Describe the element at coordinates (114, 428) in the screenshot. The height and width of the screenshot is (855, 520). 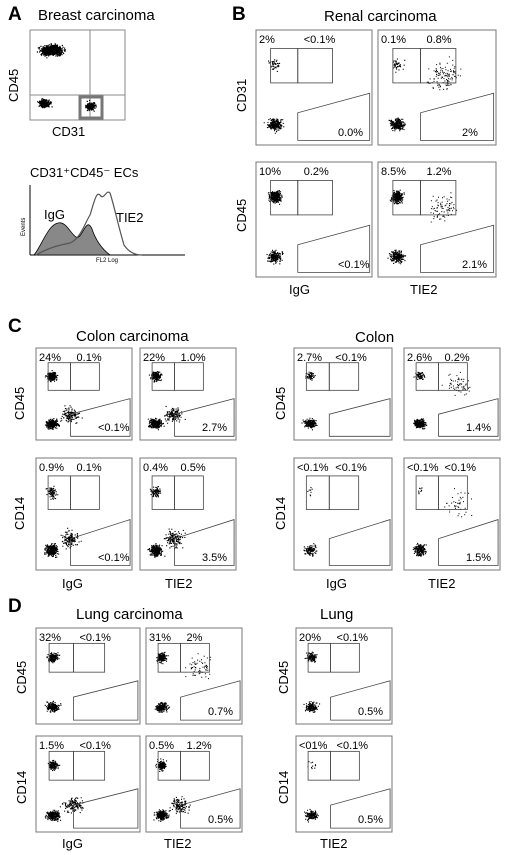
I see `panel-c-left-r1c1-pct-3: <0.1%` at that location.